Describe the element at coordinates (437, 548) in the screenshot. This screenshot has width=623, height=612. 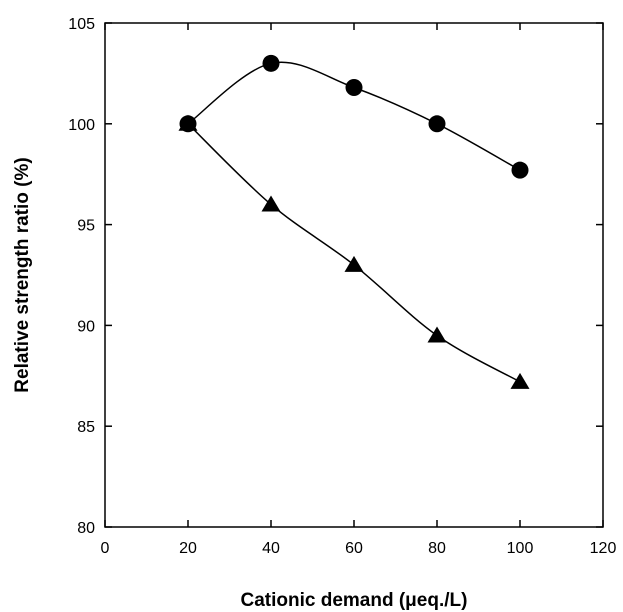
I see `x-tick-label: 80` at that location.